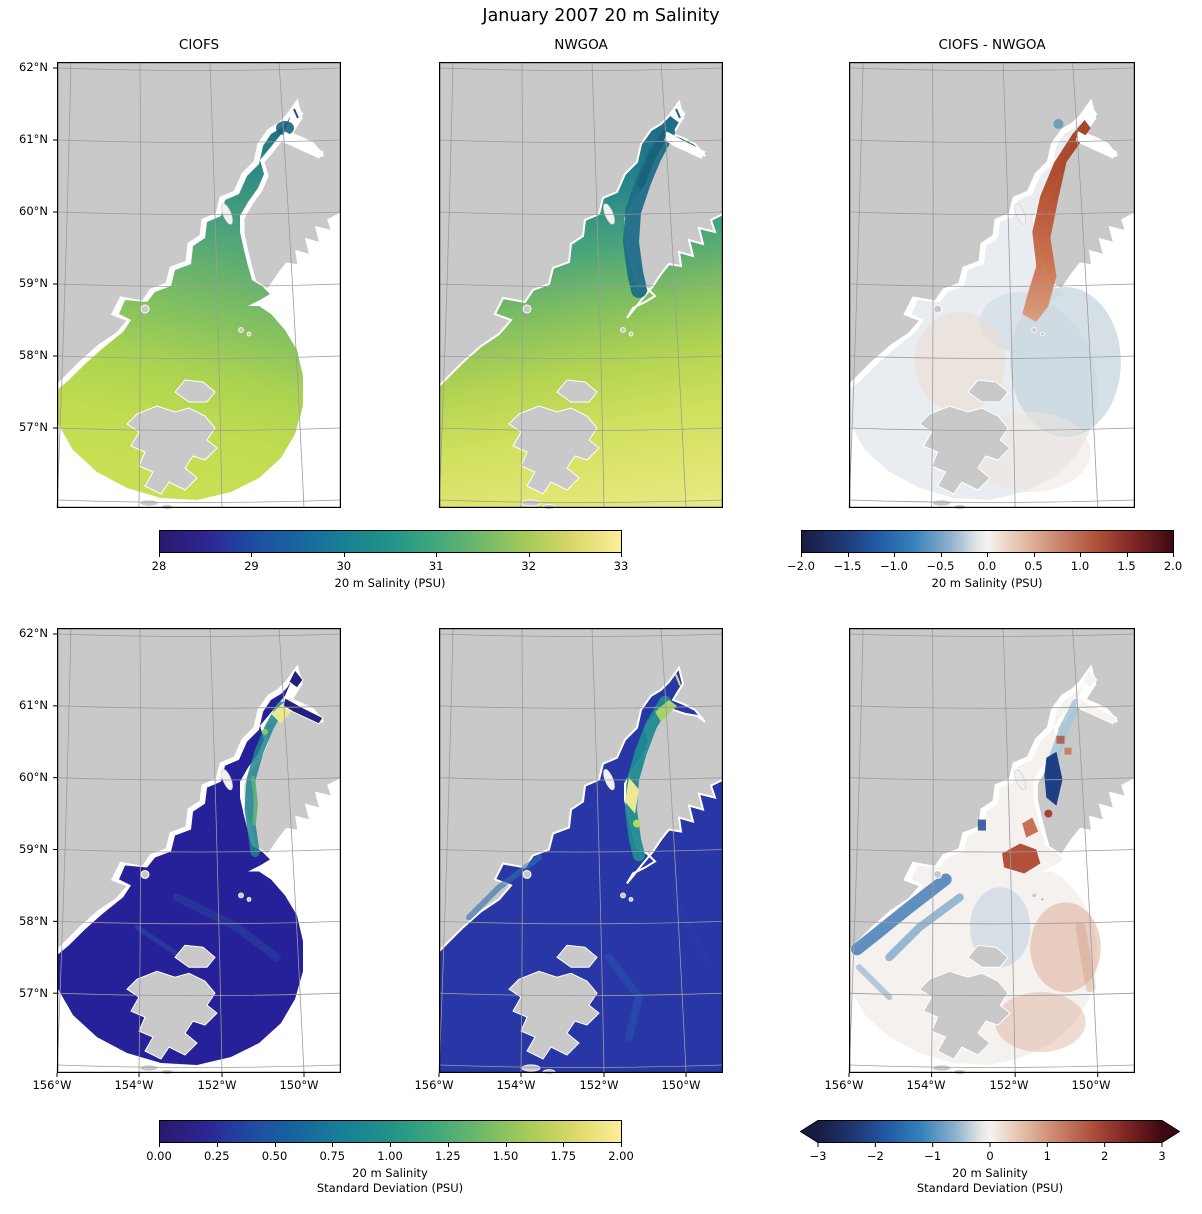 The image size is (1202, 1214). I want to click on colorbar-std, so click(390, 1131).